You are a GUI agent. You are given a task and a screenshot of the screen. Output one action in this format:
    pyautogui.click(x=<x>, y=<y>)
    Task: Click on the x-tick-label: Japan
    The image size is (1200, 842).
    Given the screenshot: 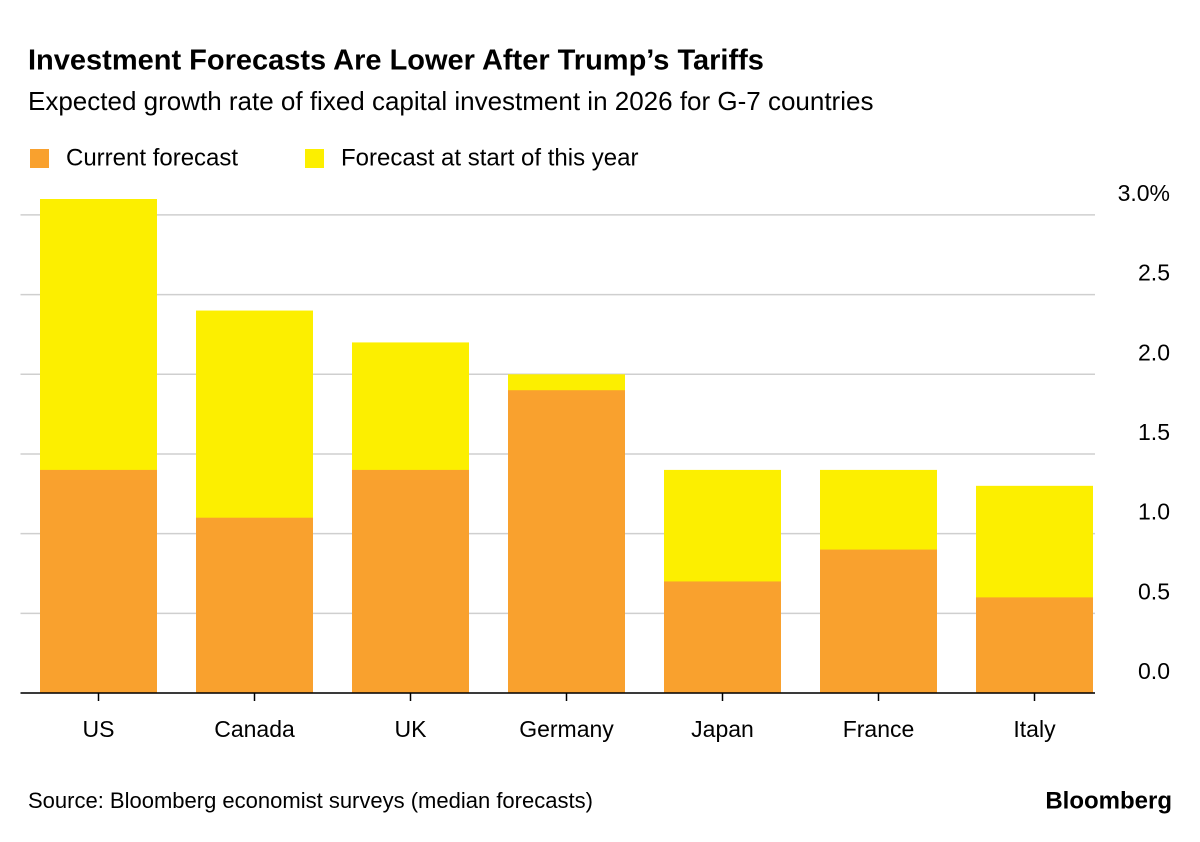 What is the action you would take?
    pyautogui.click(x=722, y=729)
    